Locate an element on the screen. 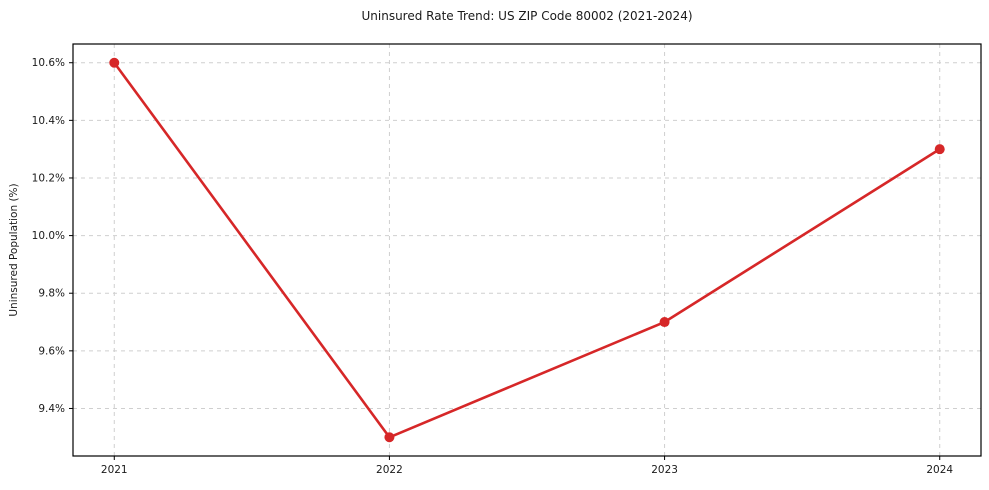  x-tick-label: 2024 is located at coordinates (939, 470).